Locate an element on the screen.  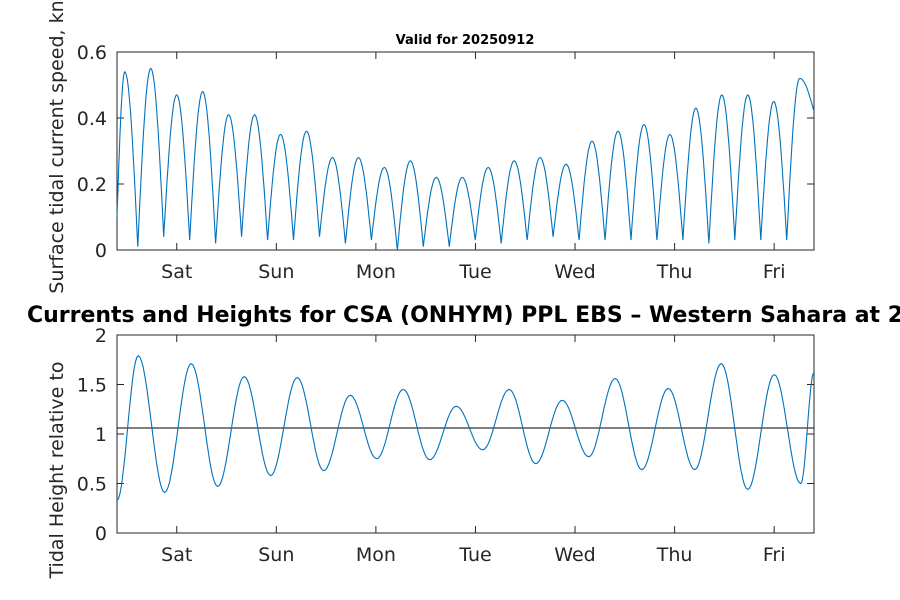
tidal-height-ylabel: Tidal Height relative to is located at coordinates (57, 471).